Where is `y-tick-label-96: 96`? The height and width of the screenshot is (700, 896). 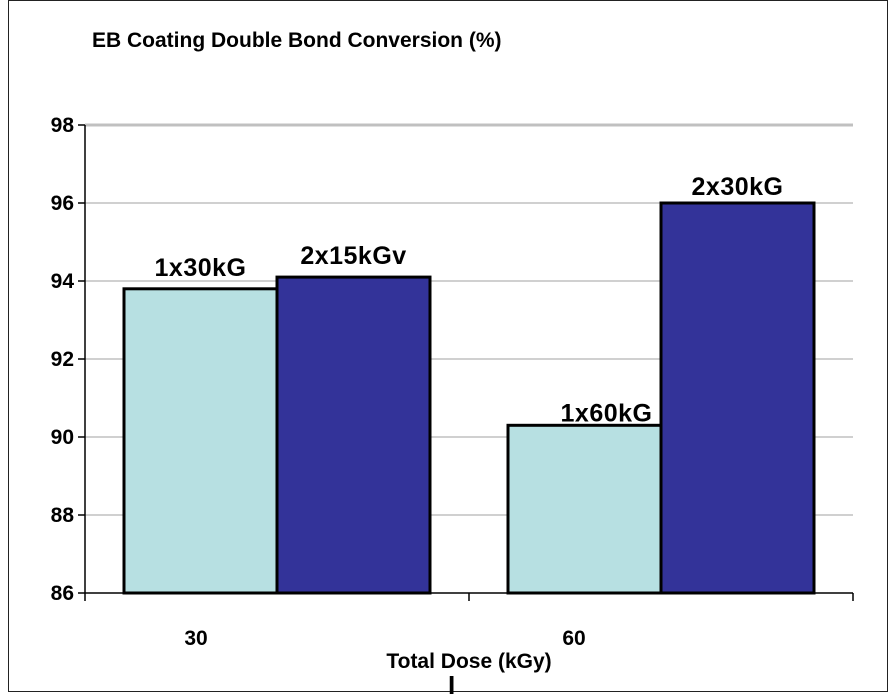
y-tick-label-96: 96 is located at coordinates (62, 203).